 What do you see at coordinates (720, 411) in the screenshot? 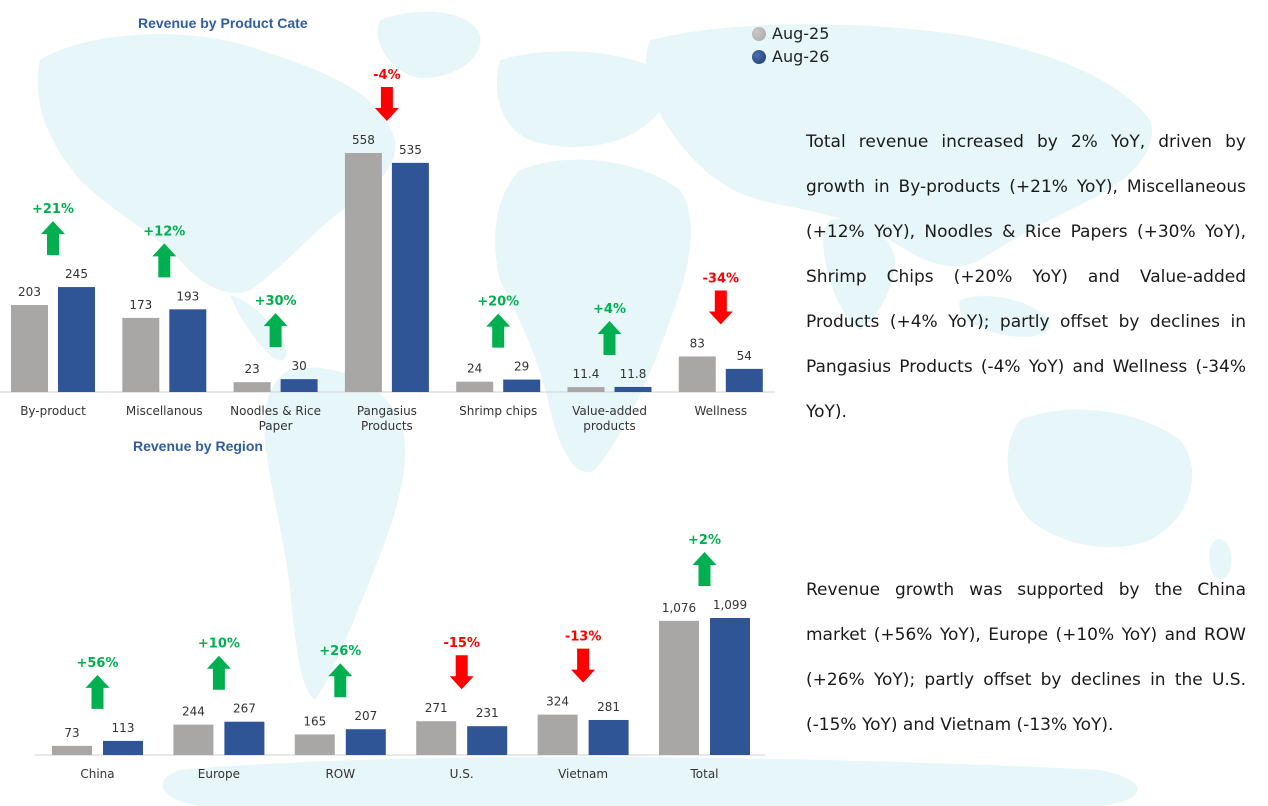
I see `product-category-label: Wellness` at bounding box center [720, 411].